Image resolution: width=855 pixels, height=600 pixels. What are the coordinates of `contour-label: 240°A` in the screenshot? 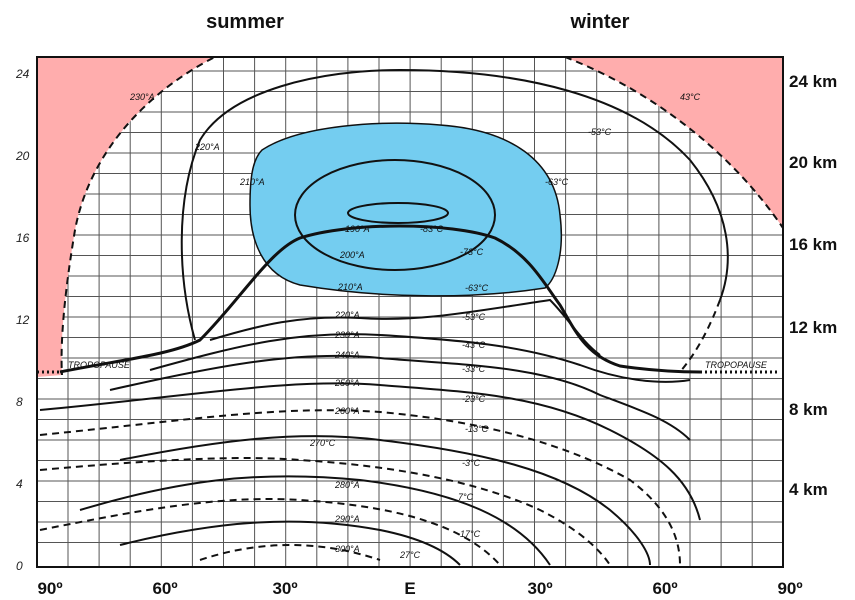 It's located at (347, 355).